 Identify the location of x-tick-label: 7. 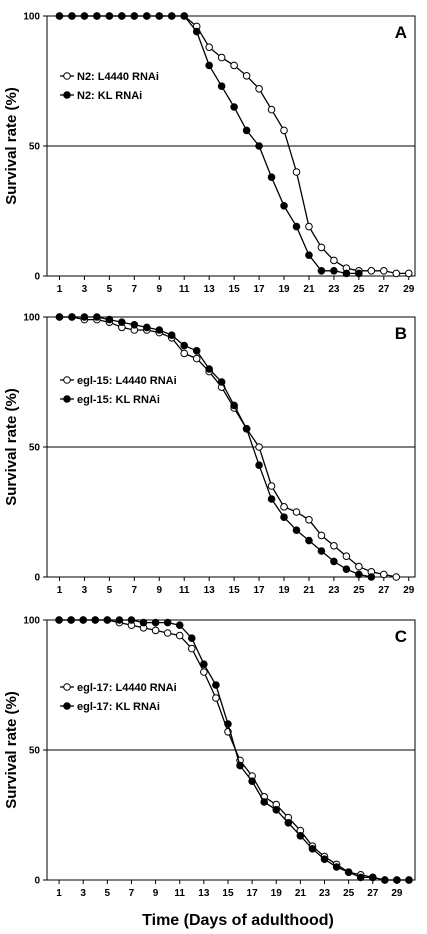
(132, 893).